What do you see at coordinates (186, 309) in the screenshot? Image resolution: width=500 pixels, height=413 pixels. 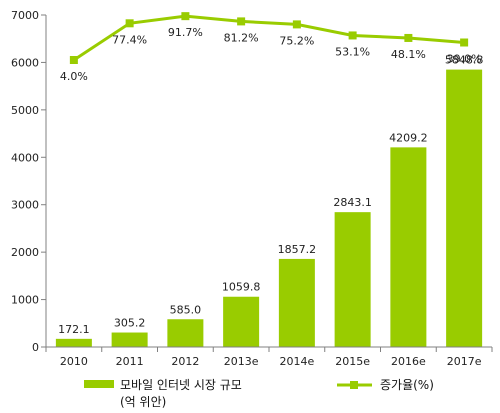 I see `bar-value-label: 585.0` at bounding box center [186, 309].